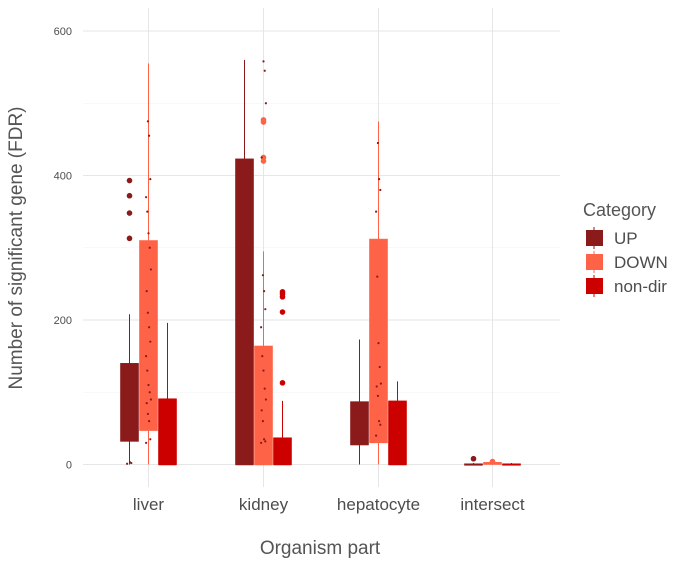 The height and width of the screenshot is (570, 693). What do you see at coordinates (594, 286) in the screenshot?
I see `legend-key-non-dir` at bounding box center [594, 286].